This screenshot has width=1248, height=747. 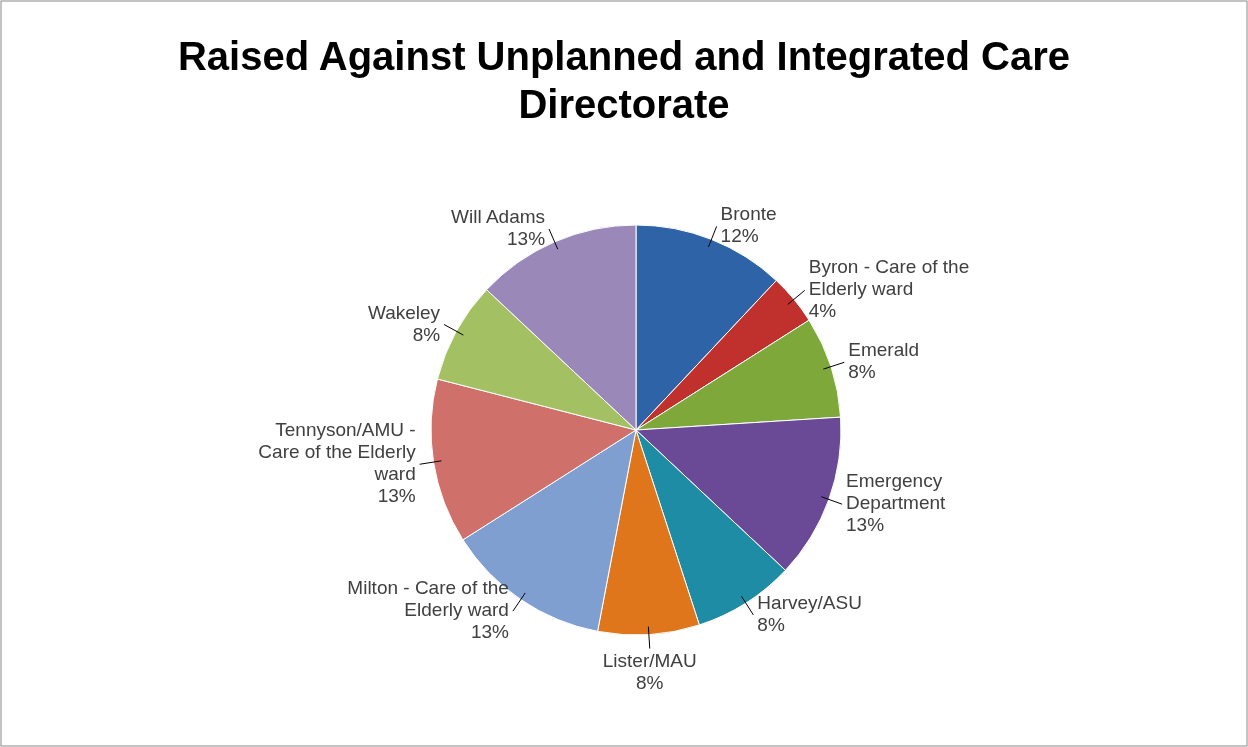 I want to click on slice-label: Milton - Care of the Elderly ward, so click(x=428, y=599).